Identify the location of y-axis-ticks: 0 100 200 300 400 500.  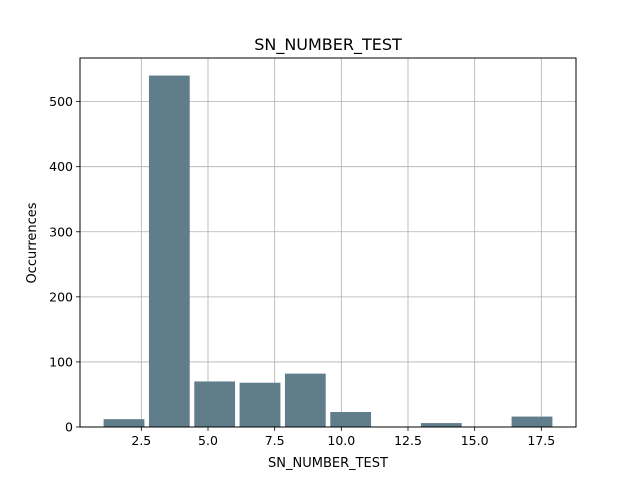
(64, 264).